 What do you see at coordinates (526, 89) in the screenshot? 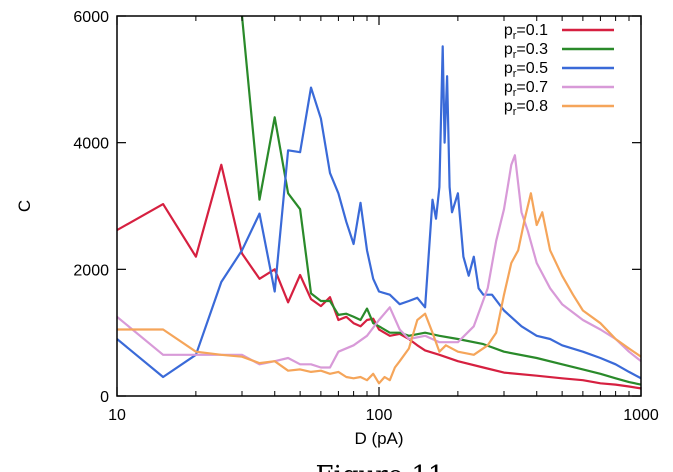
I see `legend-label-4: pr=0.7` at bounding box center [526, 89].